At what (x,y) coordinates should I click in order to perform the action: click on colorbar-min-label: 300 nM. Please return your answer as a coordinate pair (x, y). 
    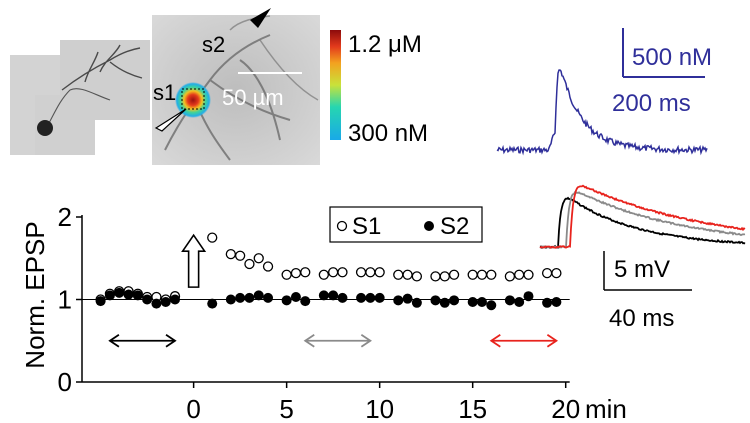
    Looking at the image, I should click on (388, 133).